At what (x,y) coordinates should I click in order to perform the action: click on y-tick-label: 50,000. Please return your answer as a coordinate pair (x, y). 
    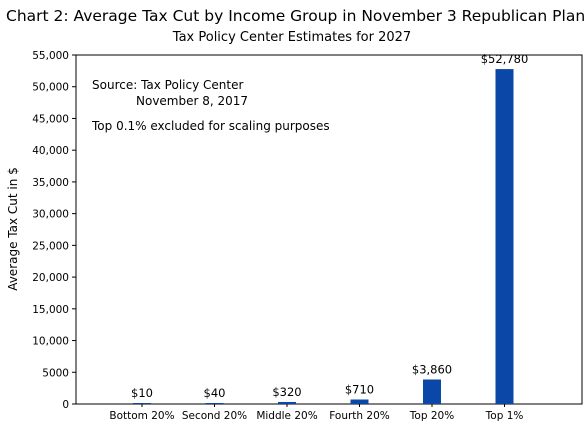
    Looking at the image, I should click on (50, 88).